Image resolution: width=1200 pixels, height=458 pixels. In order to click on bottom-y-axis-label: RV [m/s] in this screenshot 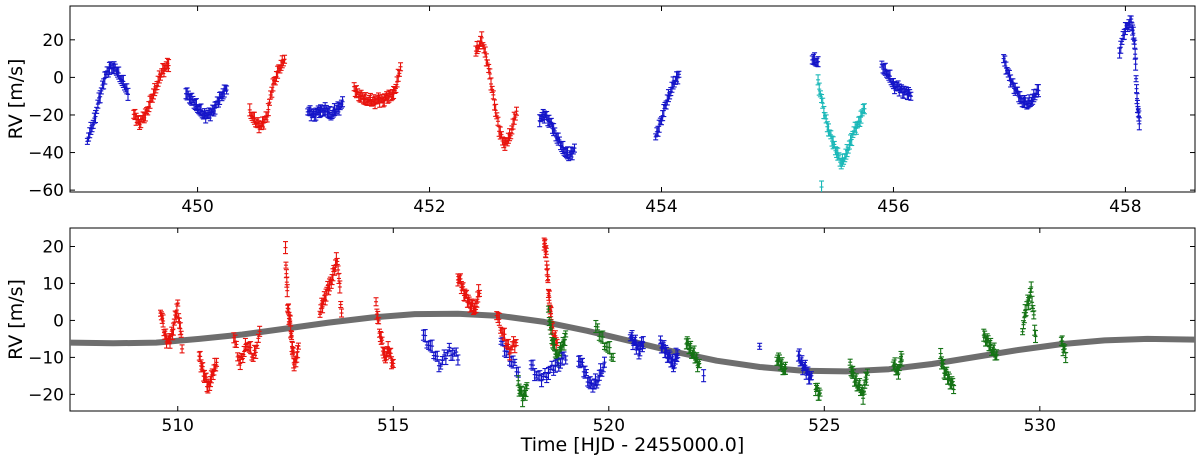, I will do `click(16, 319)`.